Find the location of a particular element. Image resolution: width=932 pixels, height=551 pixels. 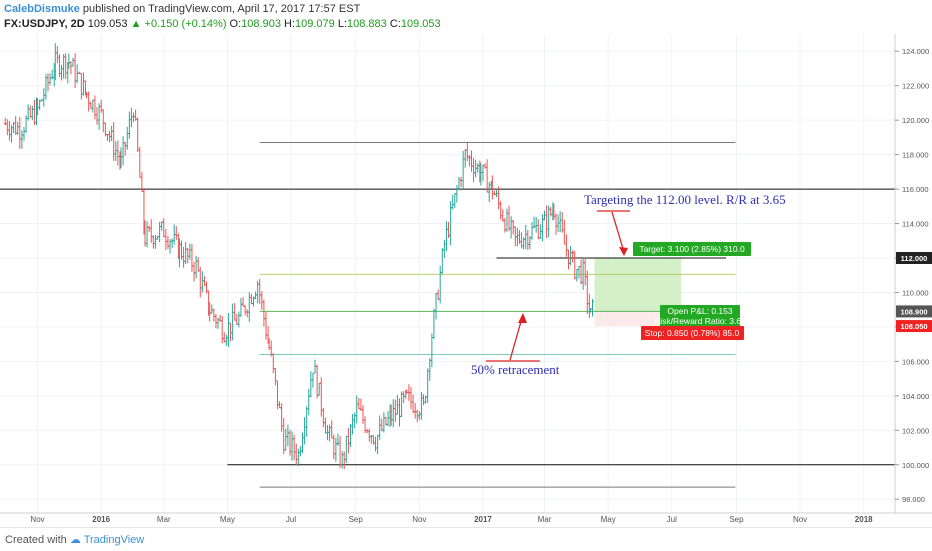

high-value: 109.079 is located at coordinates (315, 24).